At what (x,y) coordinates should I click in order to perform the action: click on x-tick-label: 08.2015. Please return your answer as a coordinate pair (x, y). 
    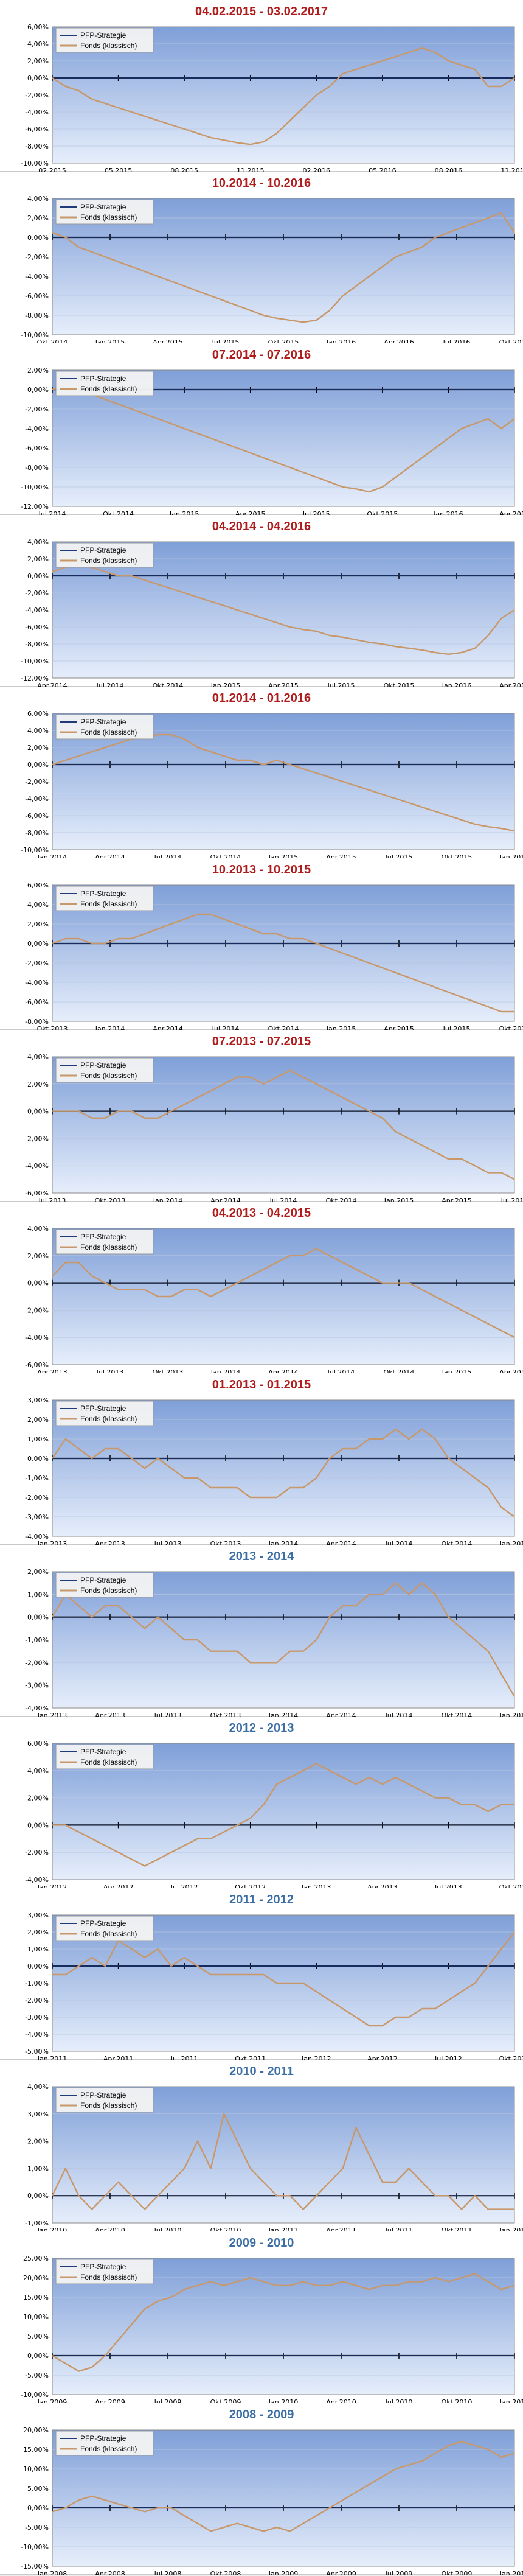
    Looking at the image, I should click on (184, 170).